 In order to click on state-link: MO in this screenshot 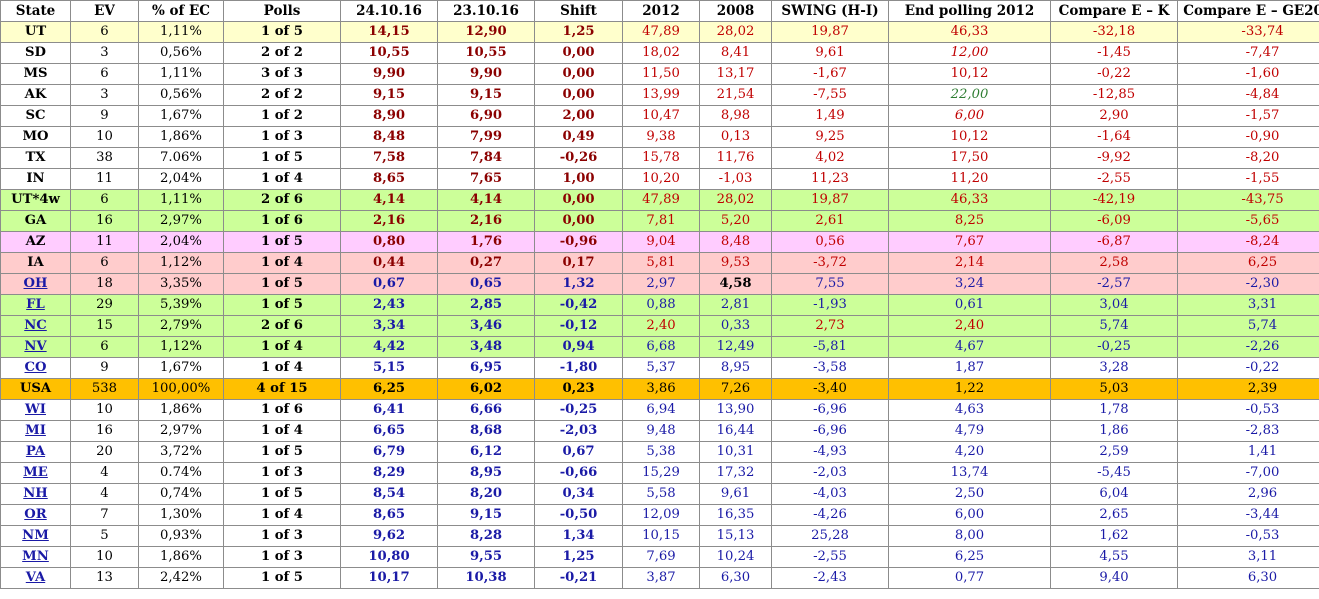, I will do `click(35, 137)`.